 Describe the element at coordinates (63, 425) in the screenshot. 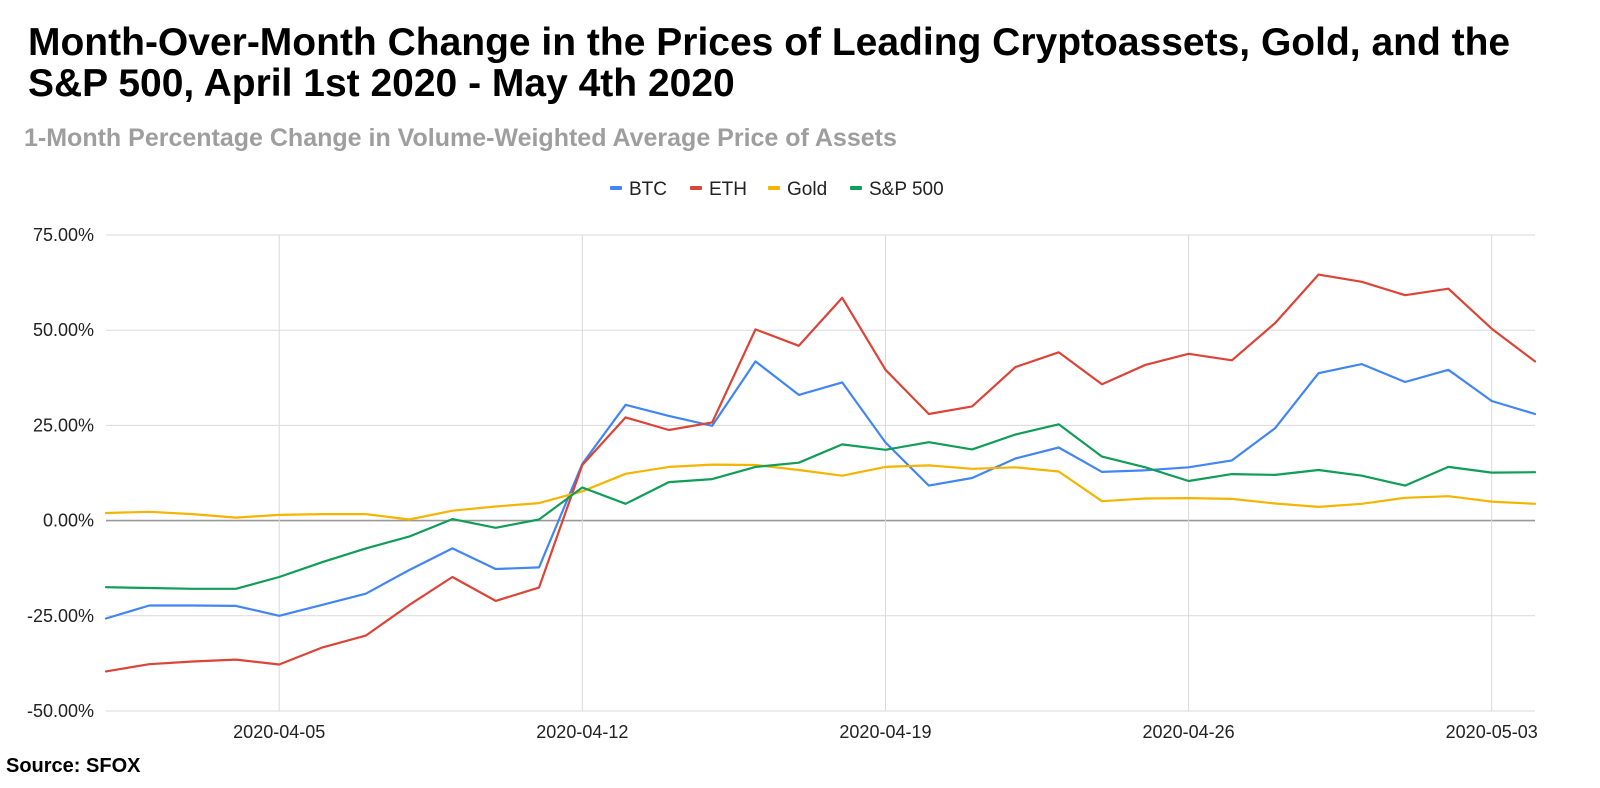

I see `y-tick-label: 25.00%` at that location.